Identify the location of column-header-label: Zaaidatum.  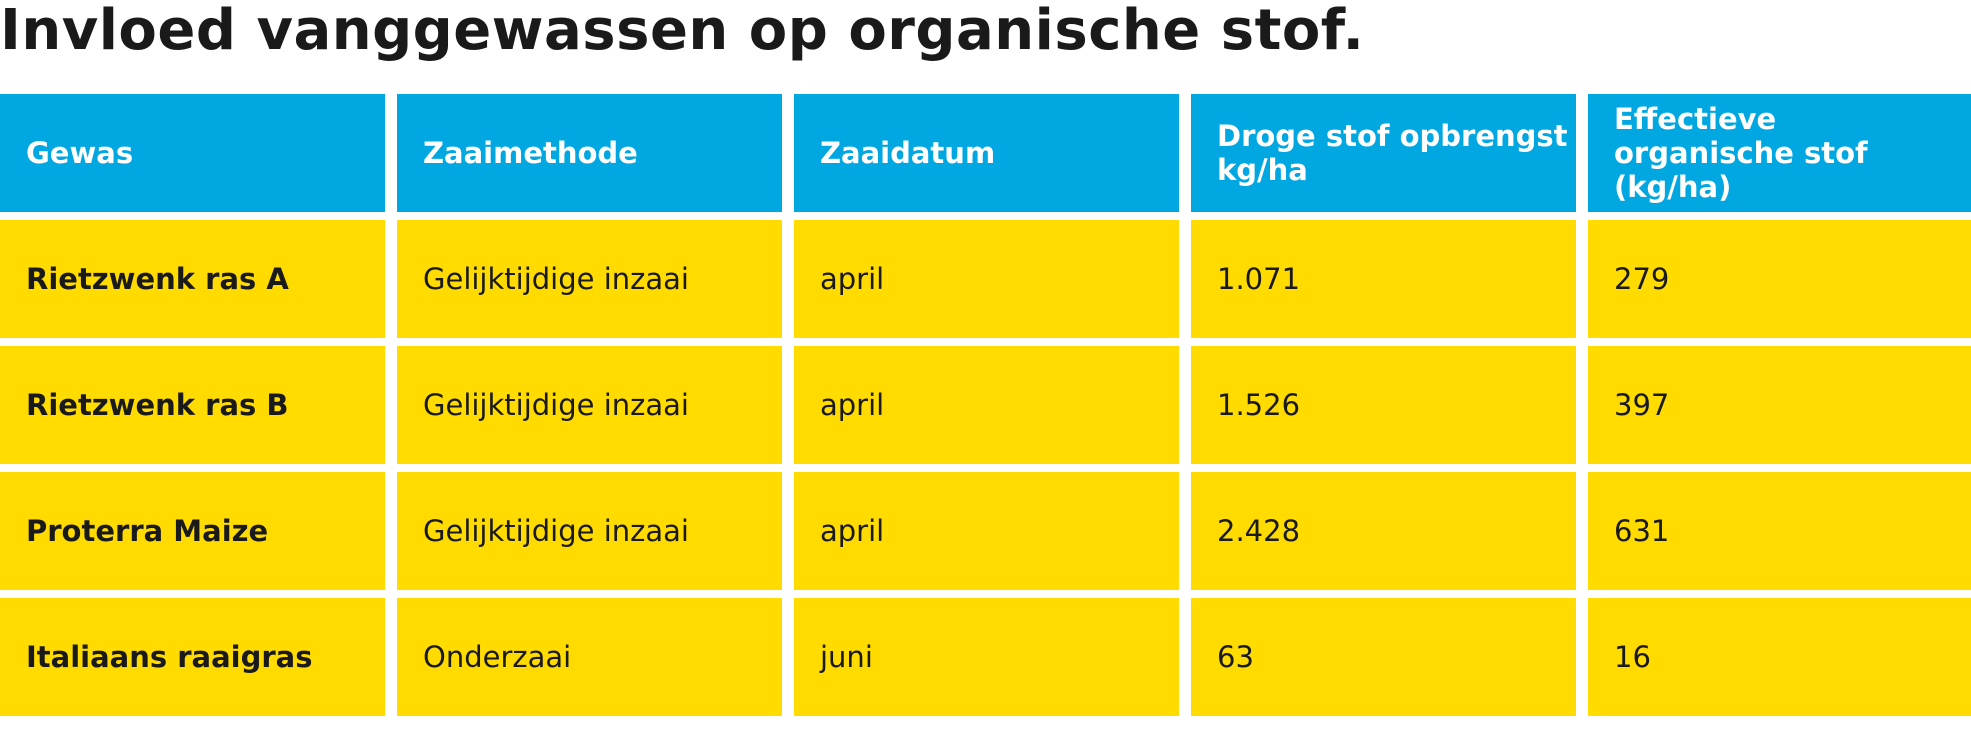
(908, 153).